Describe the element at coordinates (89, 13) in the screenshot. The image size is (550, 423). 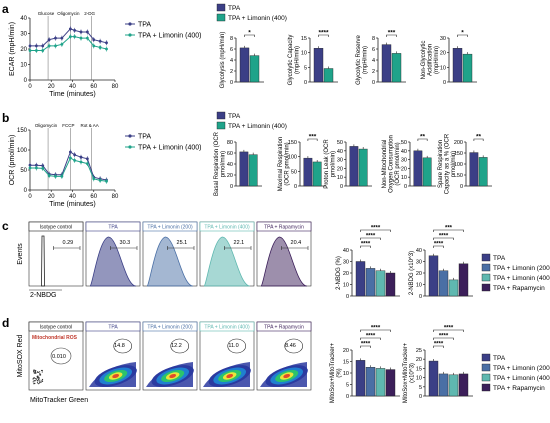
I see `injection-label: 2-DG` at that location.